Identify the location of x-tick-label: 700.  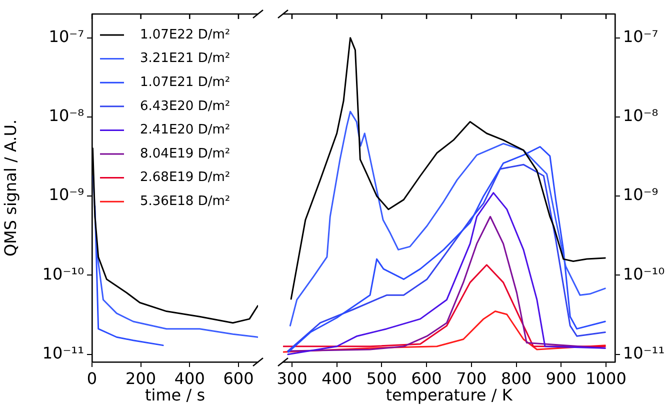
(471, 378).